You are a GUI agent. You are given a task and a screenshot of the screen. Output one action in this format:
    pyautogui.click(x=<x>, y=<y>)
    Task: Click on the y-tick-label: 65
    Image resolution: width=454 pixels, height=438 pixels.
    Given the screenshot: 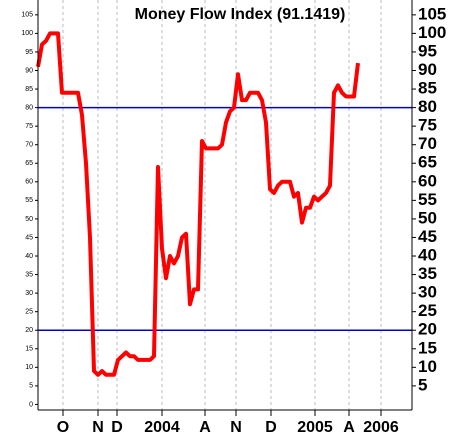 What is the action you would take?
    pyautogui.click(x=29, y=163)
    